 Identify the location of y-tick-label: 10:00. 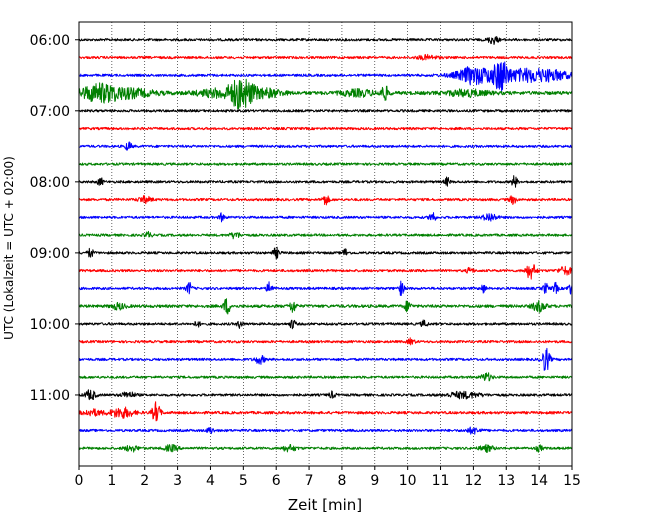
(50, 325).